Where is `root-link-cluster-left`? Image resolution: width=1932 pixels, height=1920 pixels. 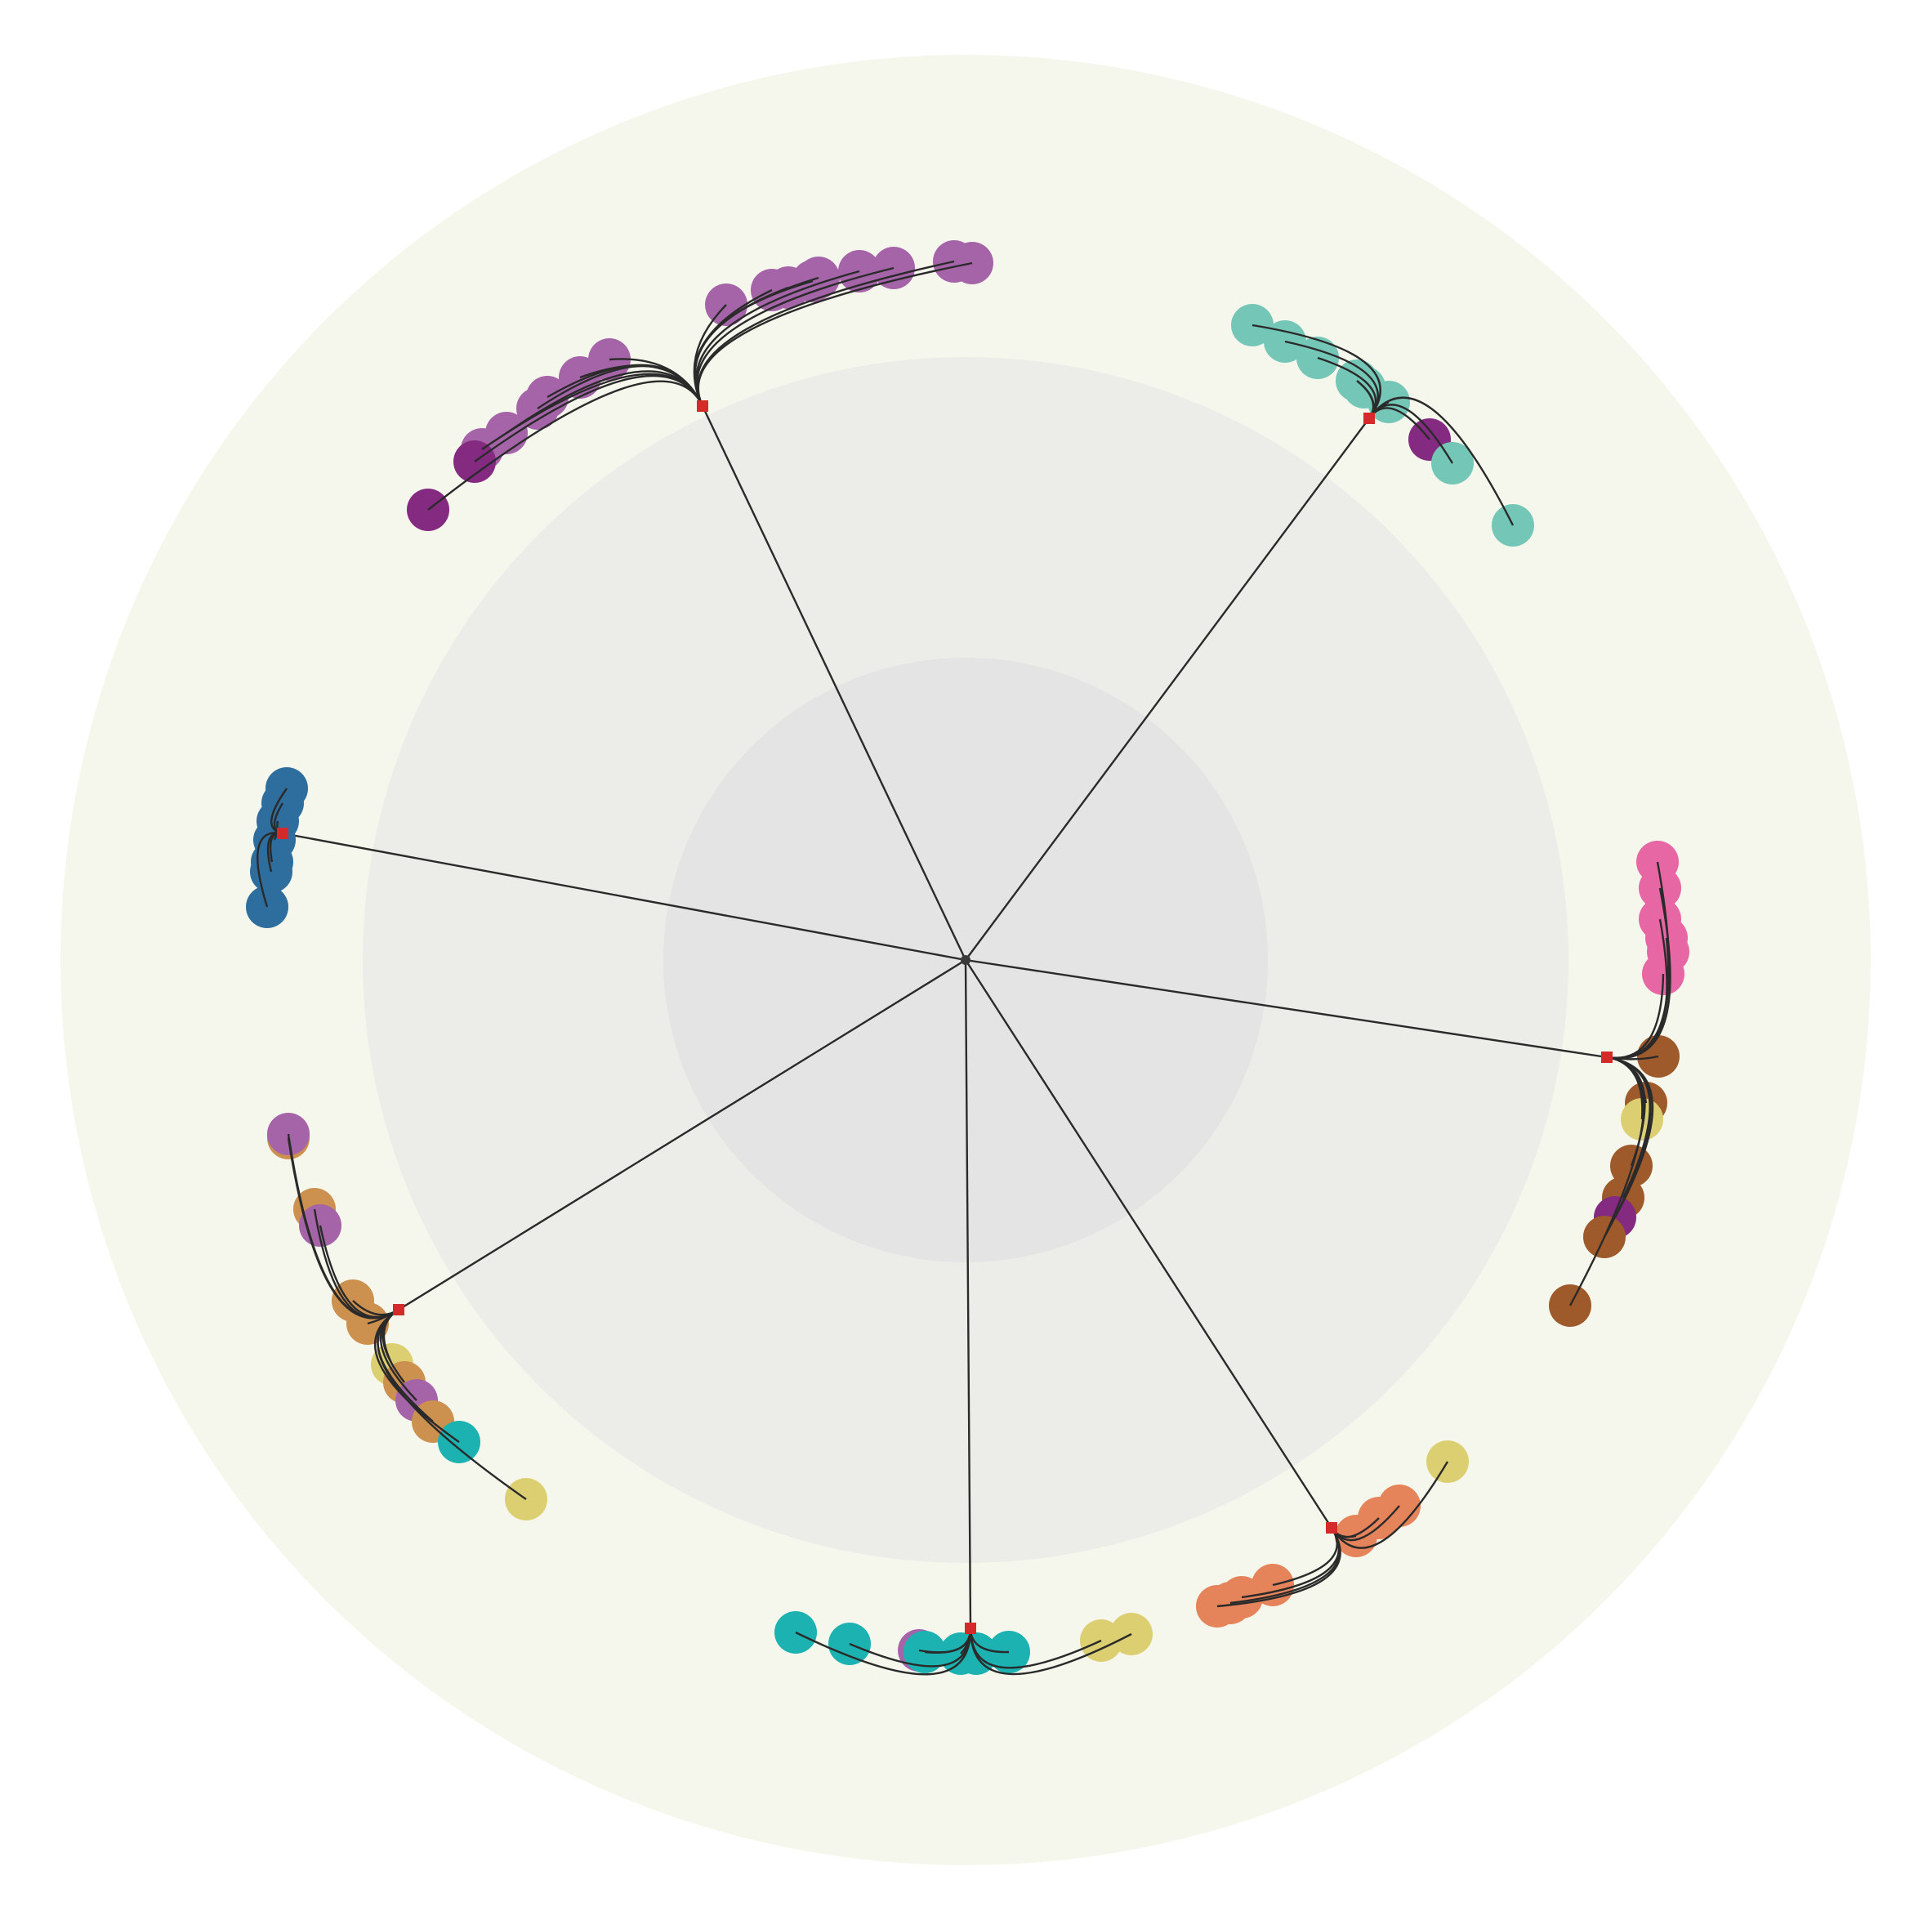
root-link-cluster-left is located at coordinates (624, 897).